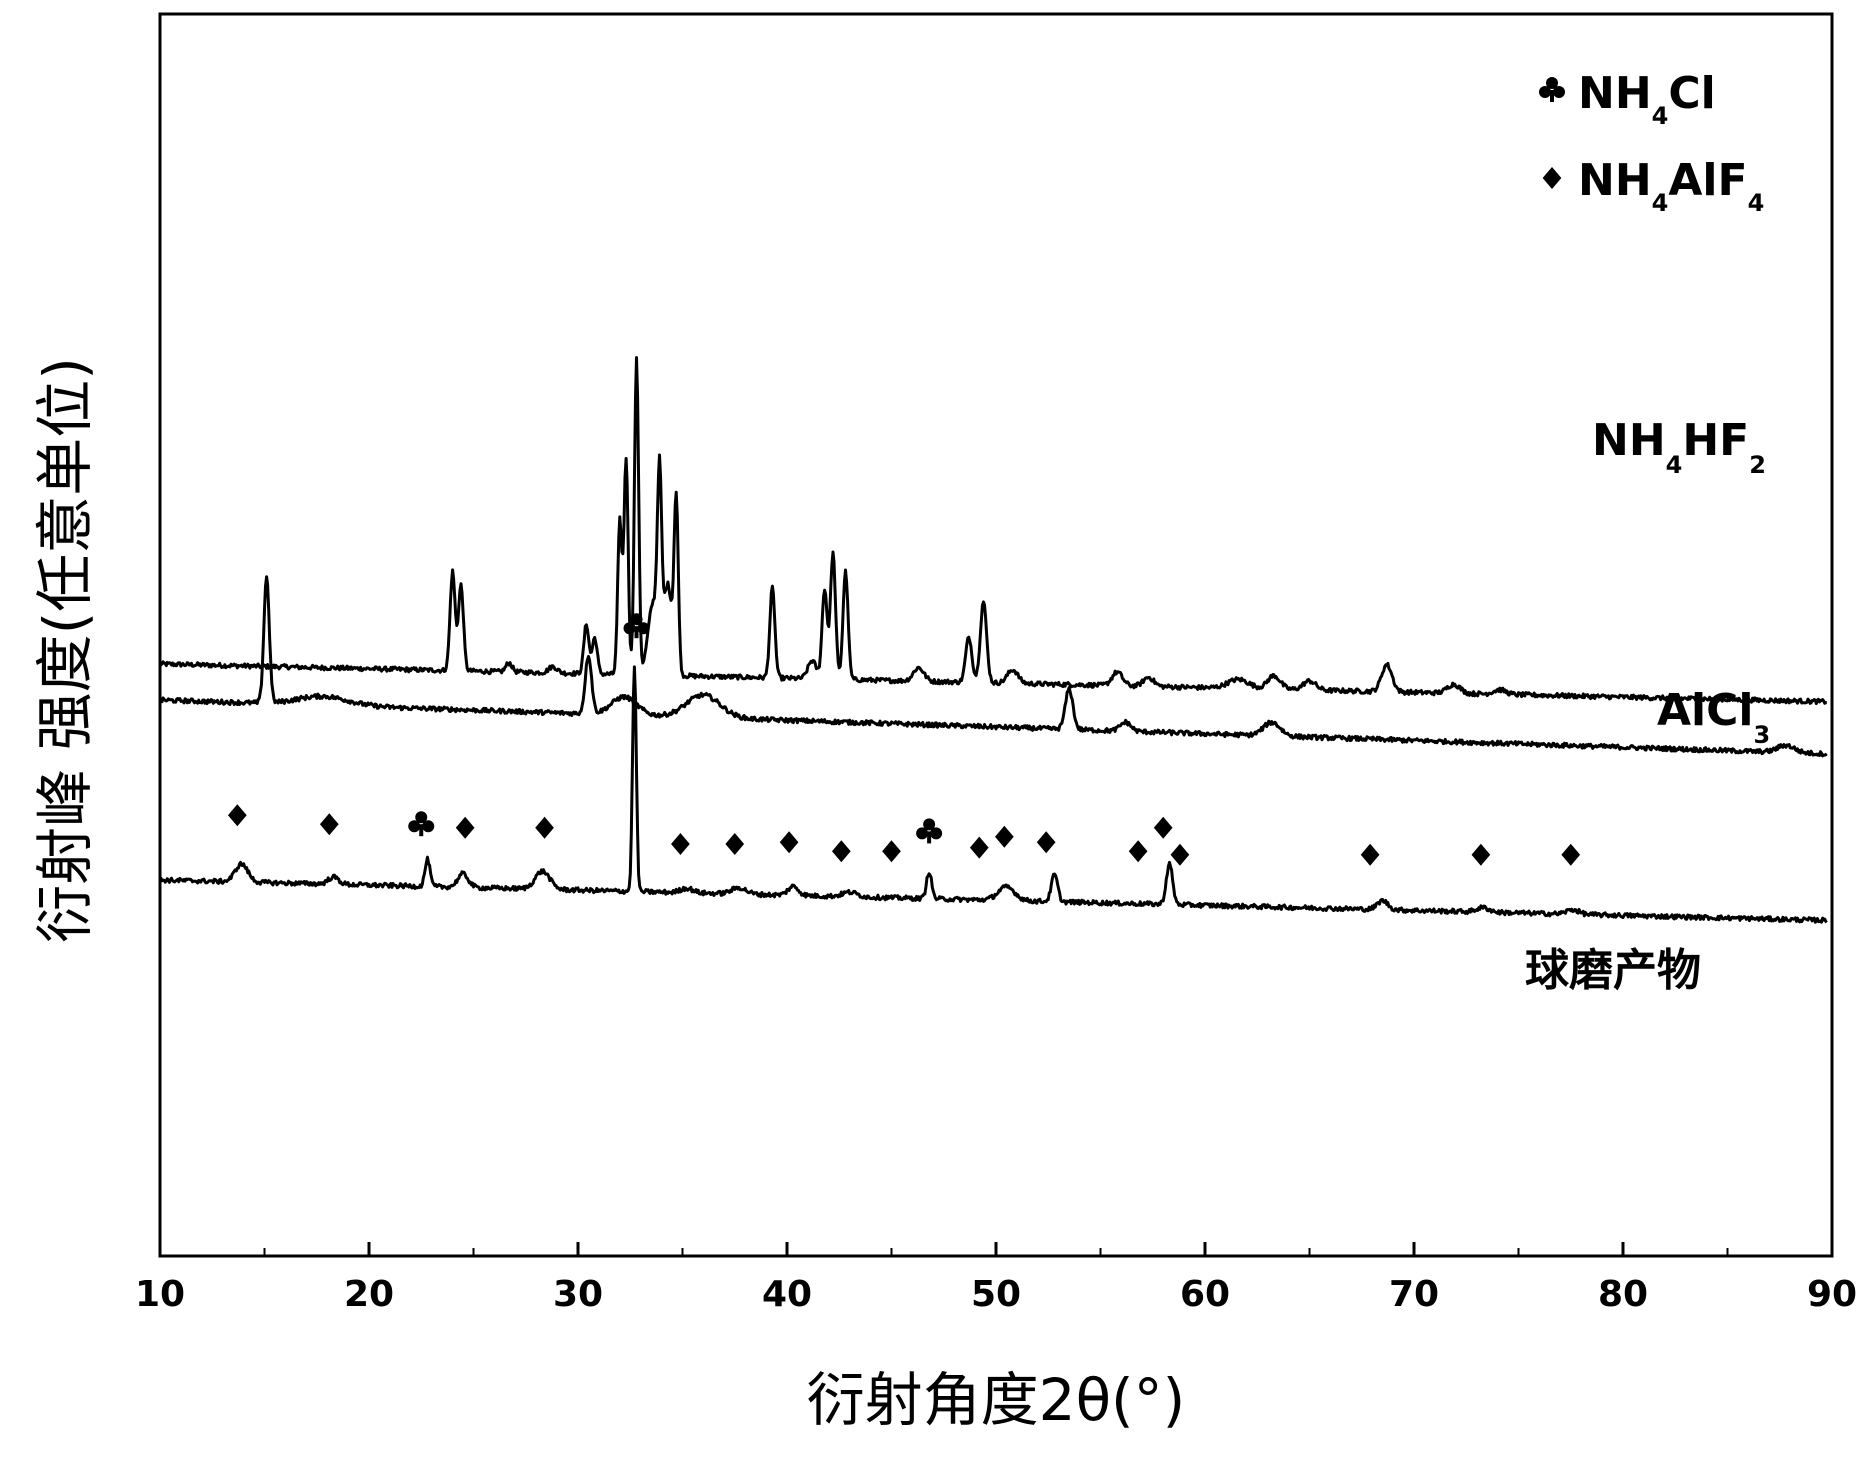  Describe the element at coordinates (369, 1294) in the screenshot. I see `x-tick-label: 20` at that location.